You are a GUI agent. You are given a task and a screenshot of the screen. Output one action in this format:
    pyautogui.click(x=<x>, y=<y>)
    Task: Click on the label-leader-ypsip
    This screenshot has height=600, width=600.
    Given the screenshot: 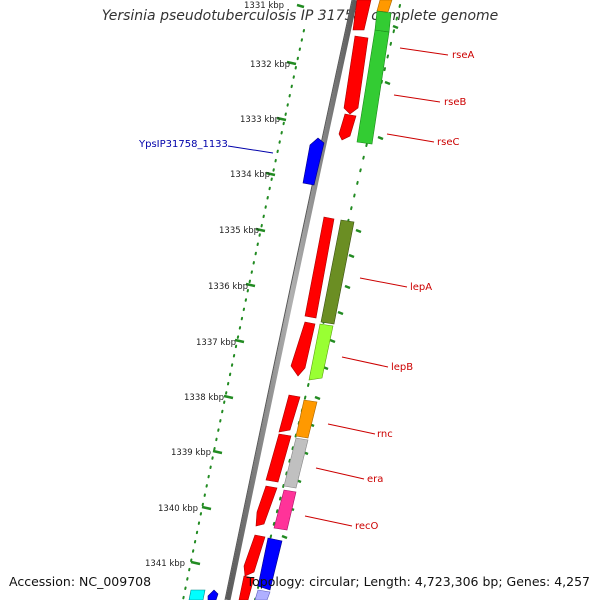 What is the action you would take?
    pyautogui.click(x=250, y=149)
    